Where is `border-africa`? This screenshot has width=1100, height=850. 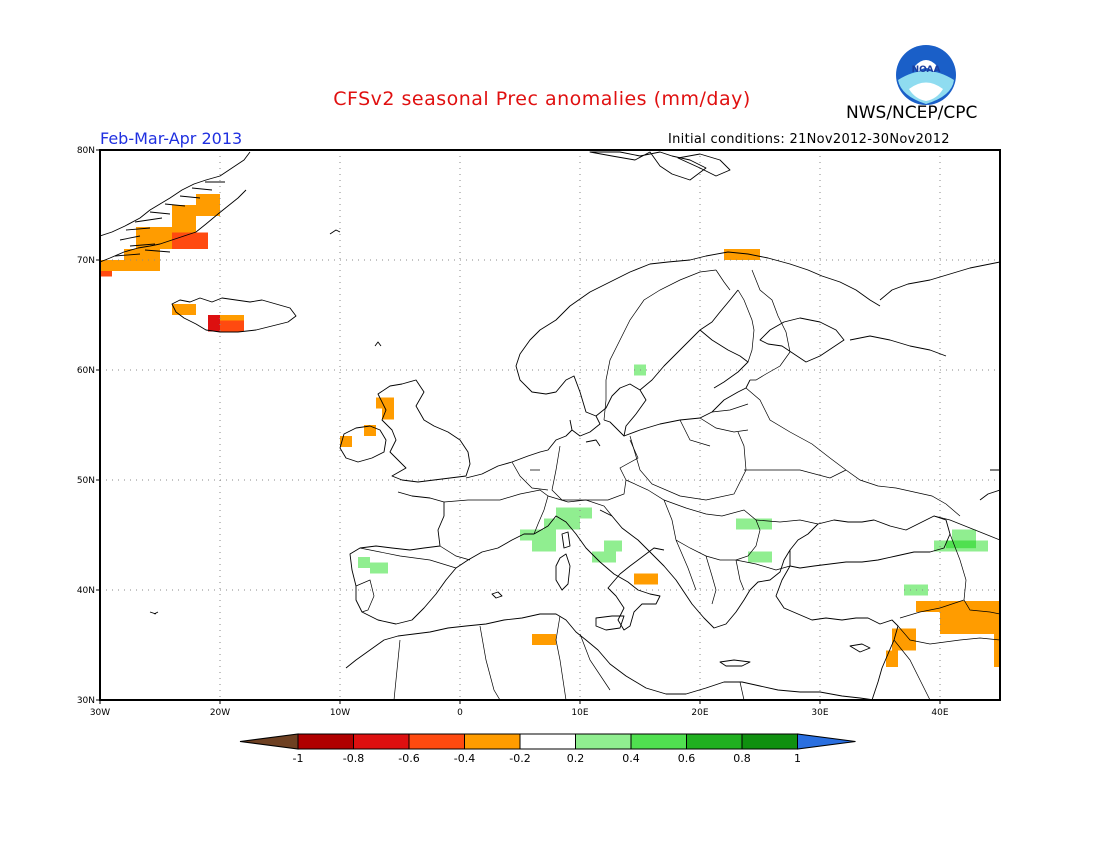
border-africa is located at coordinates (569, 657).